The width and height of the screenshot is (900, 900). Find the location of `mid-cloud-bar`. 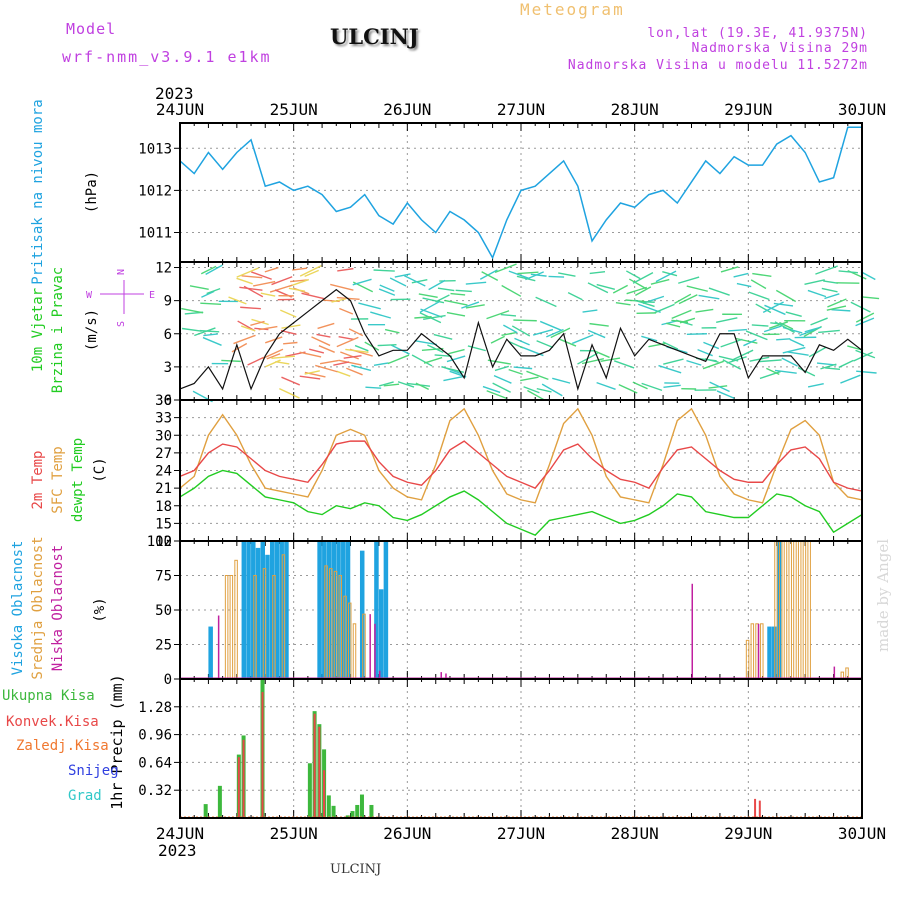

mid-cloud-bar is located at coordinates (236, 619).